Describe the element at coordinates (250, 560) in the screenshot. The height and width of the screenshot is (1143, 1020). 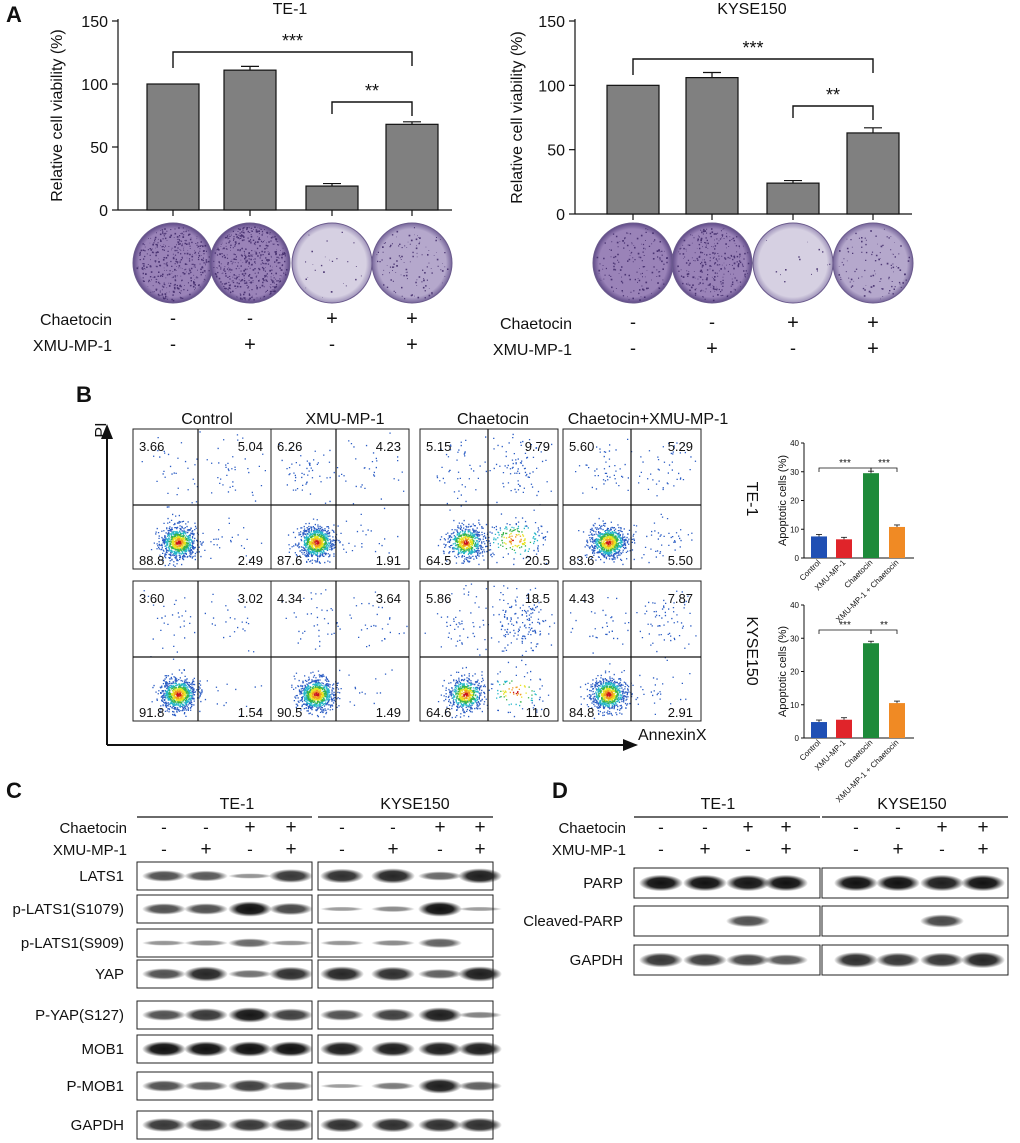
I see `quadrant-value-lr: 2.49` at that location.